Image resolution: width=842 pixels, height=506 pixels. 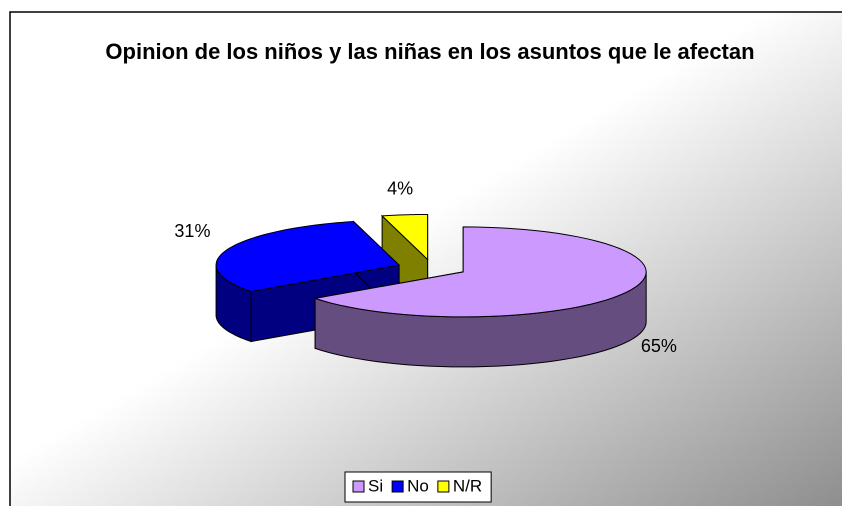 I want to click on data-label: 31%, so click(x=192, y=231).